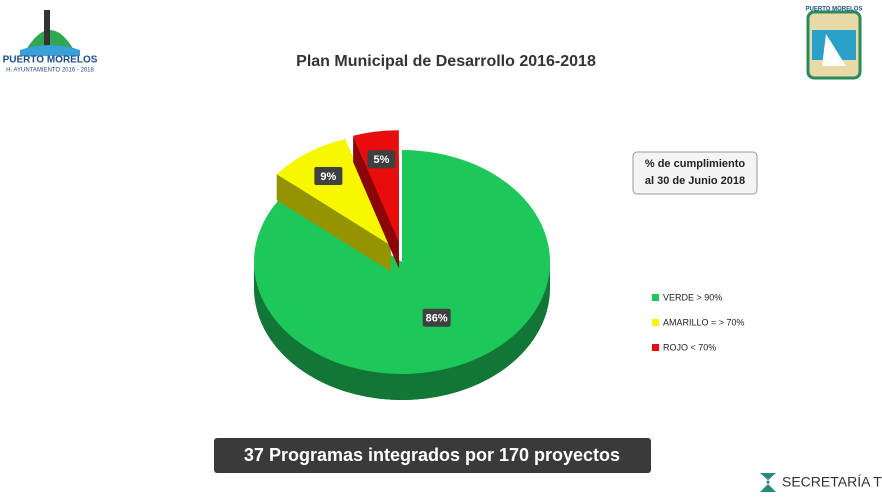  What do you see at coordinates (692, 297) in the screenshot?
I see `legend-label: VERDE > 90%` at bounding box center [692, 297].